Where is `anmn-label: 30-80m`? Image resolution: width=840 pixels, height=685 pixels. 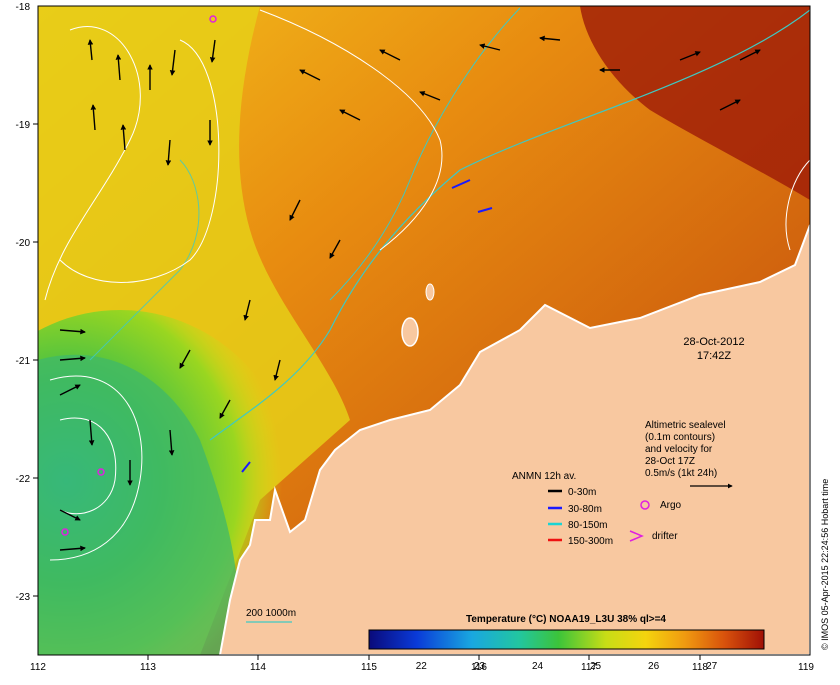
anmn-label: 30-80m is located at coordinates (585, 509).